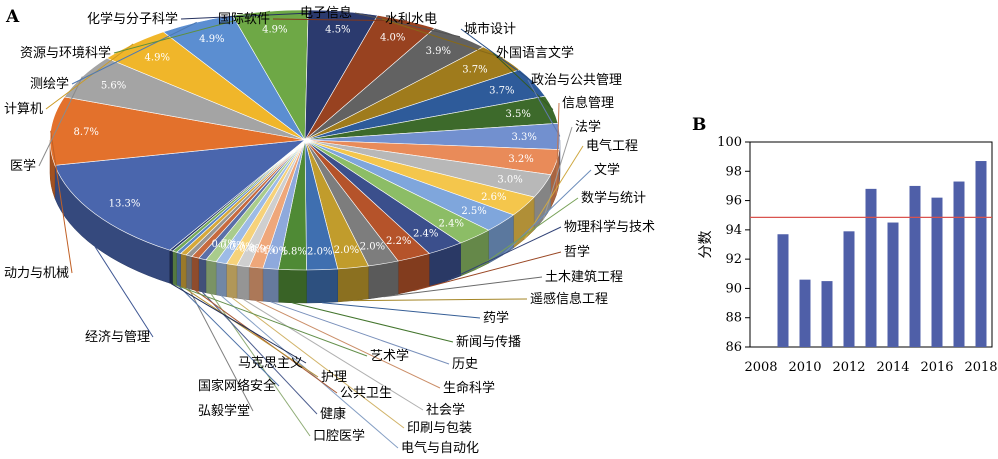  I want to click on bar-y-tick-label: 86, so click(733, 347).